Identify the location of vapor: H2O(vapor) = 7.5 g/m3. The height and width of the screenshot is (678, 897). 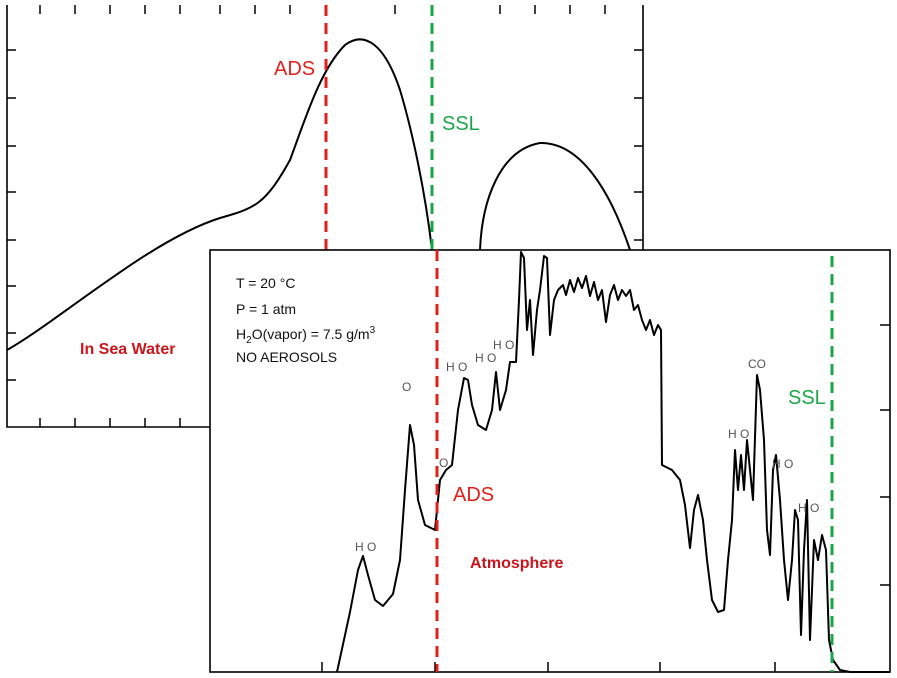
(306, 335).